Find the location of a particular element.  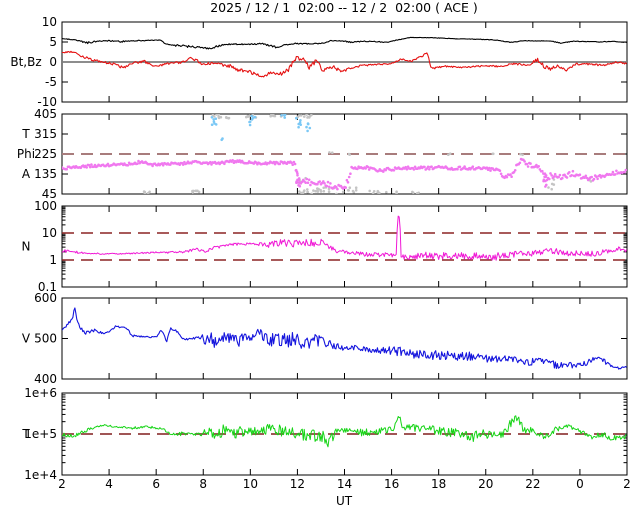

series-v-line is located at coordinates (344, 338).